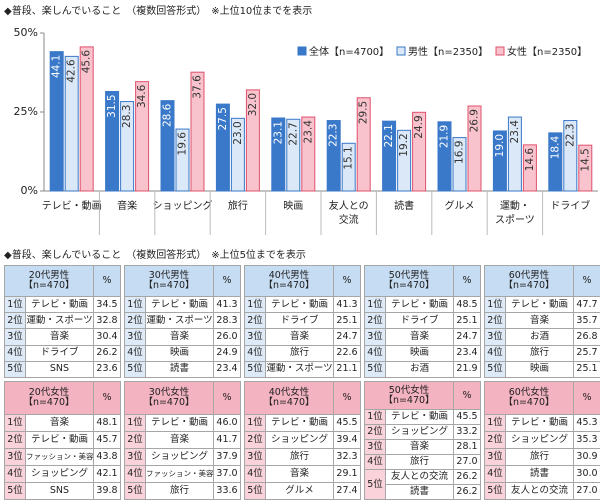 The width and height of the screenshot is (600, 503). Describe the element at coordinates (409, 281) in the screenshot. I see `table-header: 50代男性 【n=470】` at that location.